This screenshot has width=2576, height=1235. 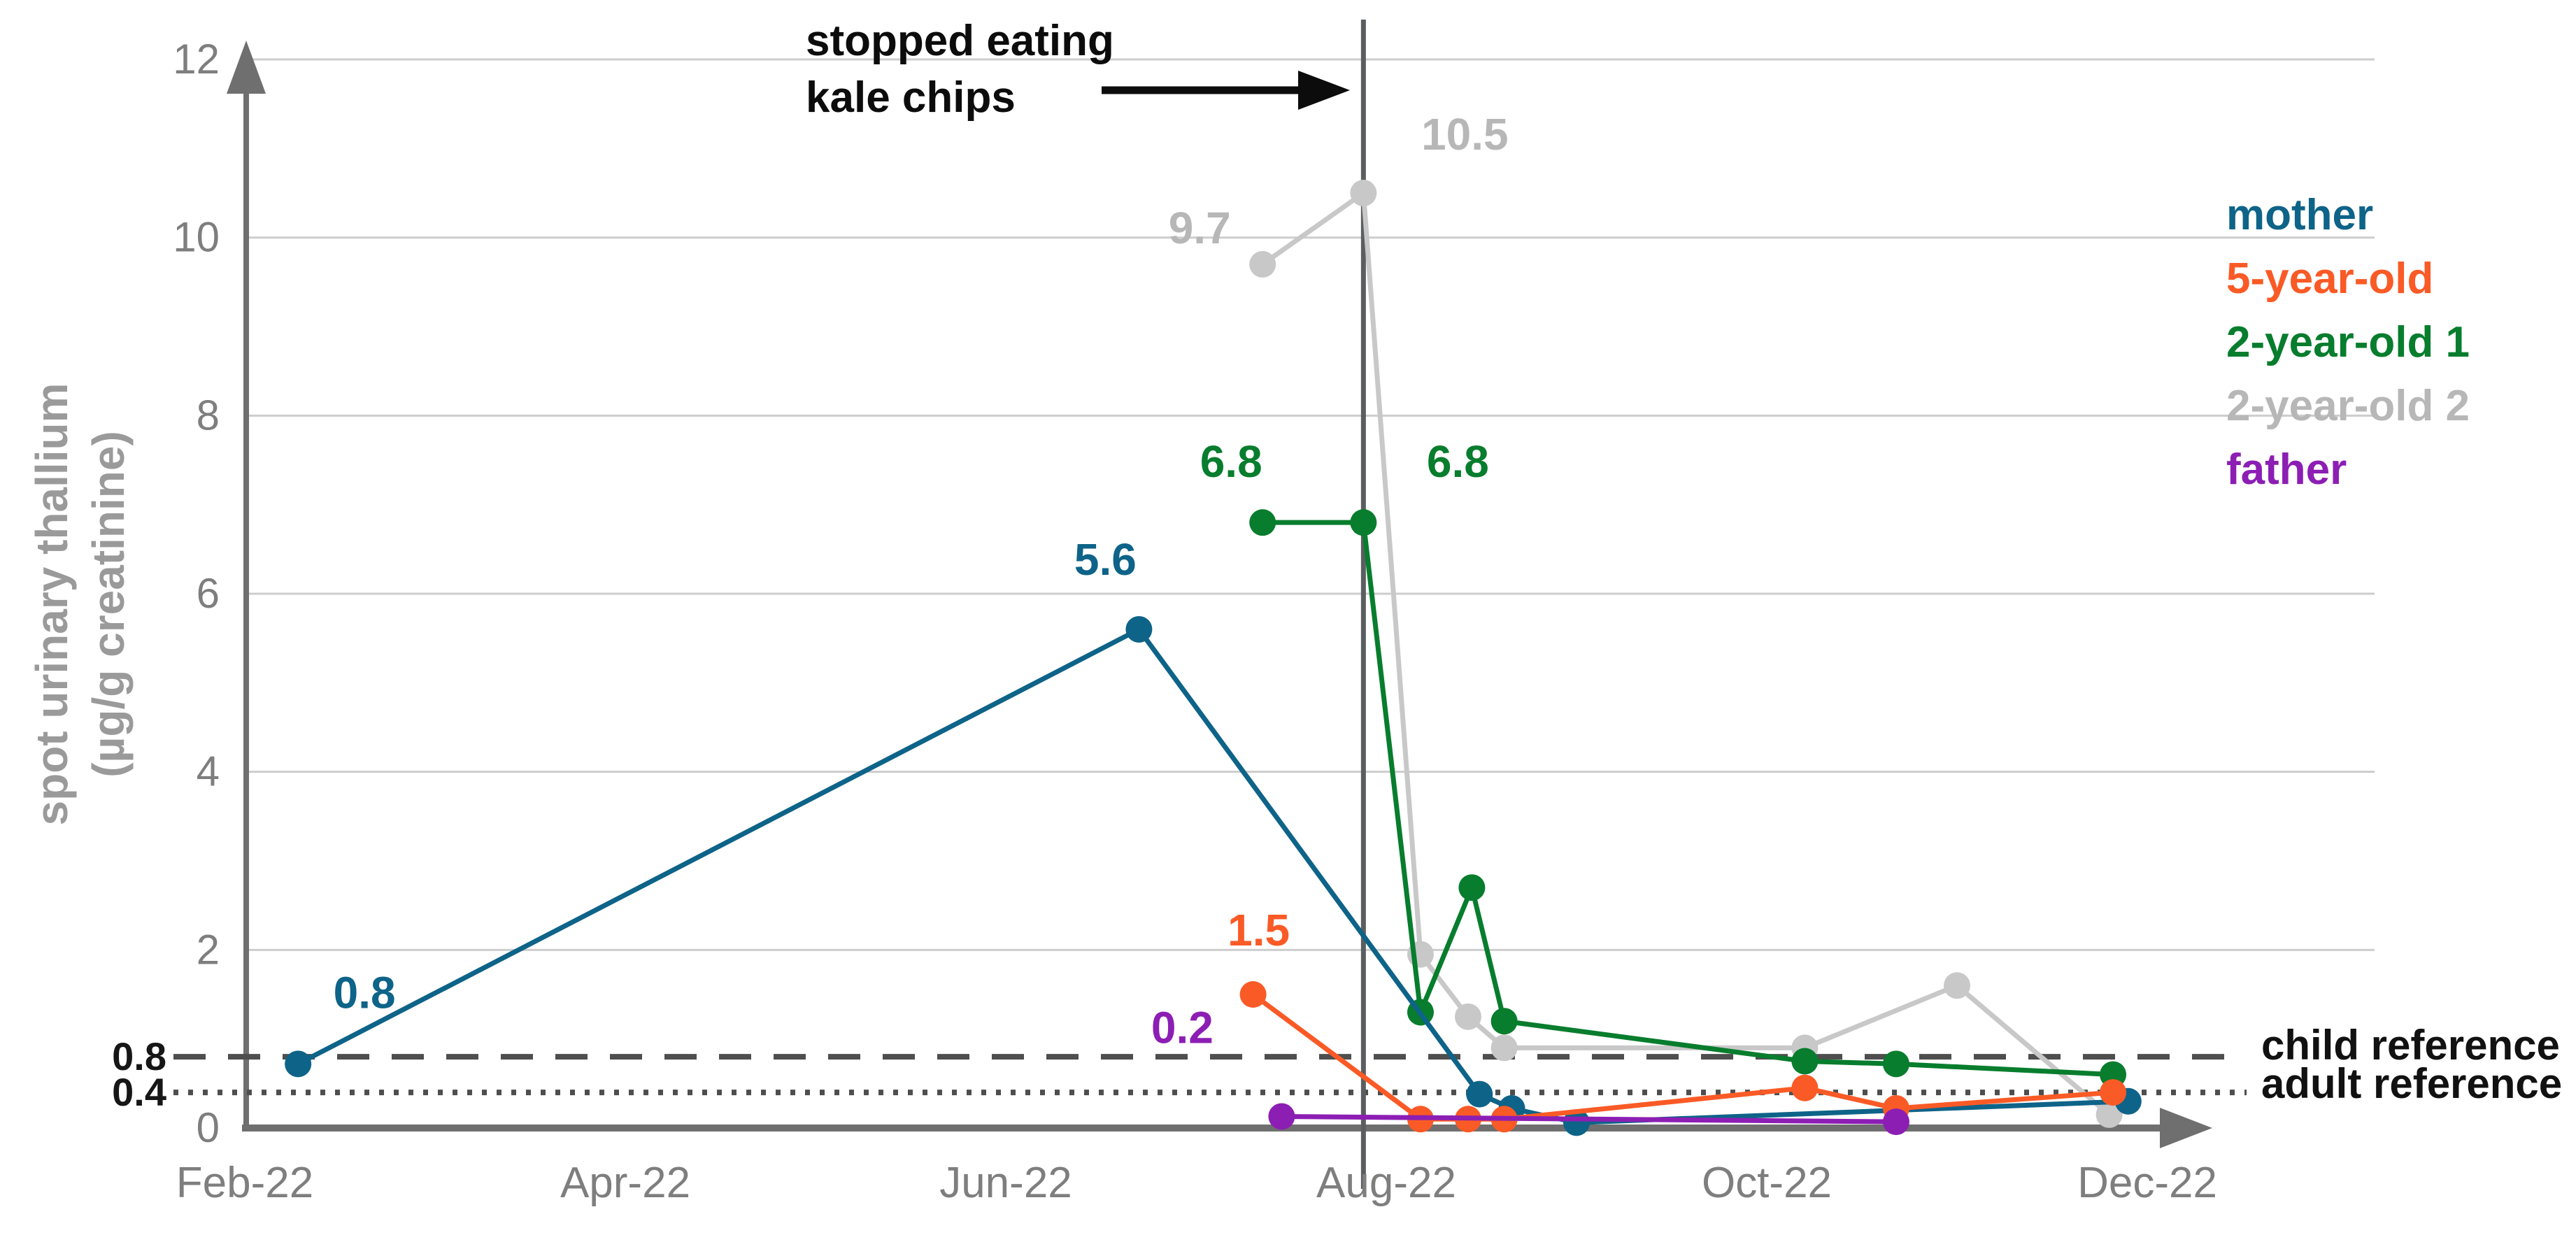 What do you see at coordinates (2300, 215) in the screenshot?
I see `legend-item-mother: mother` at bounding box center [2300, 215].